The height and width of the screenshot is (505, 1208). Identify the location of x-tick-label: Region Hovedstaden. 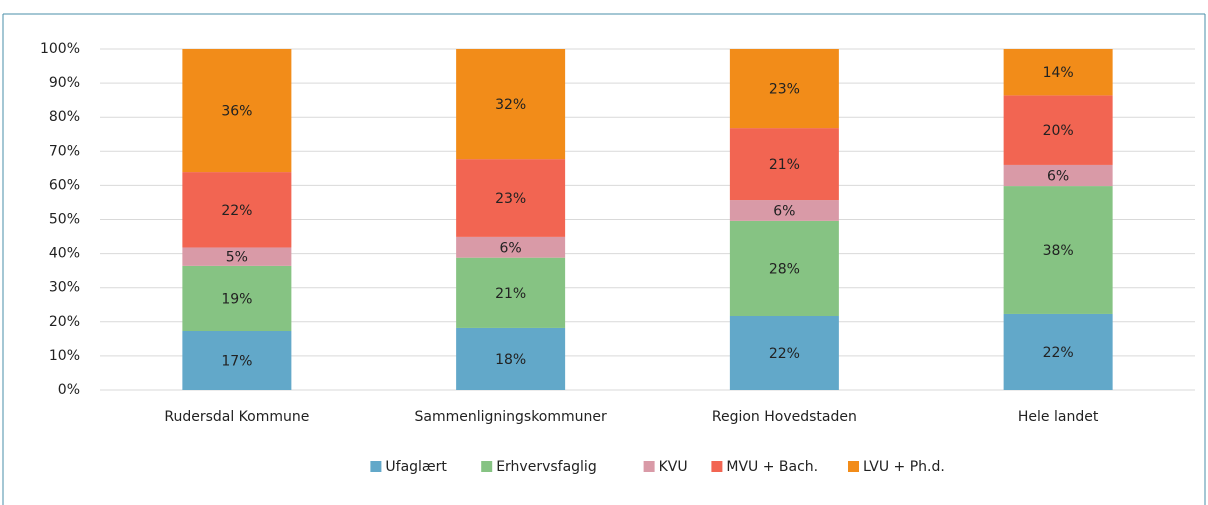
(784, 417).